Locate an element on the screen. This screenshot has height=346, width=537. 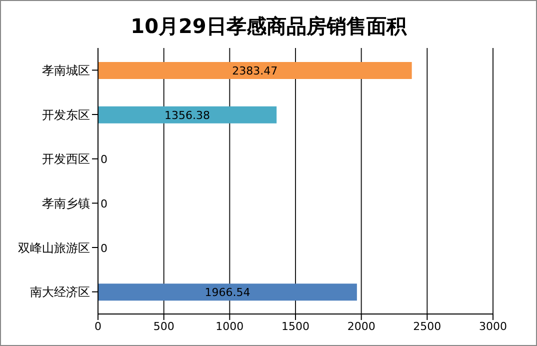
x-tick-label: 500 is located at coordinates (163, 326).